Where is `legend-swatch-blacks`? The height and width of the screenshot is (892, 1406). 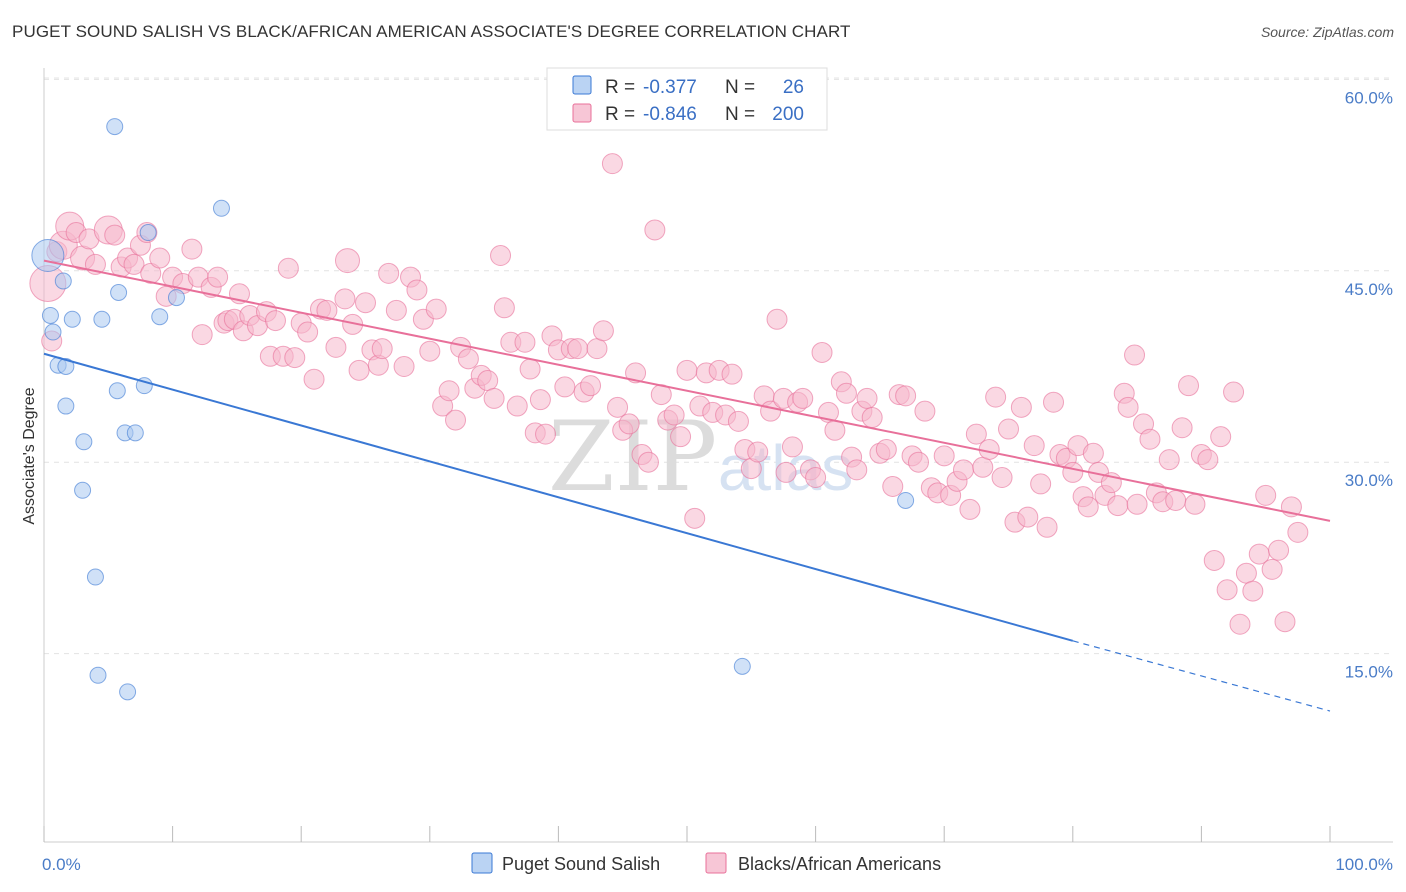 legend-swatch-blacks is located at coordinates (582, 113).